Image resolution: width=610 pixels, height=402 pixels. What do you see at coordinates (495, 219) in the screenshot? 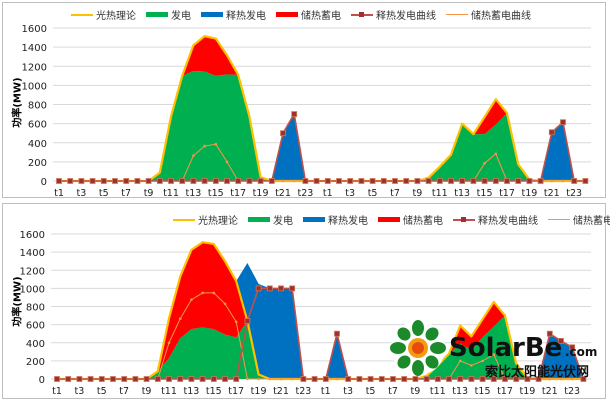
I see `legend-item-release-curve: 释热发电曲线` at bounding box center [495, 219].